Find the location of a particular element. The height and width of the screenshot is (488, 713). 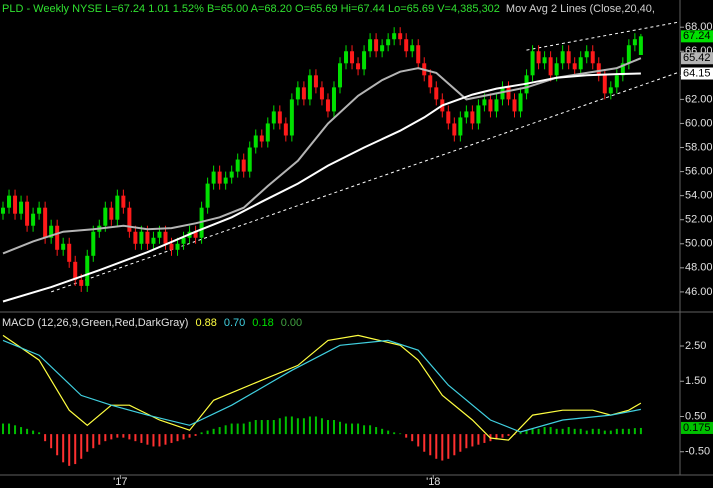

y-tick-label: 60.00 is located at coordinates (699, 123).